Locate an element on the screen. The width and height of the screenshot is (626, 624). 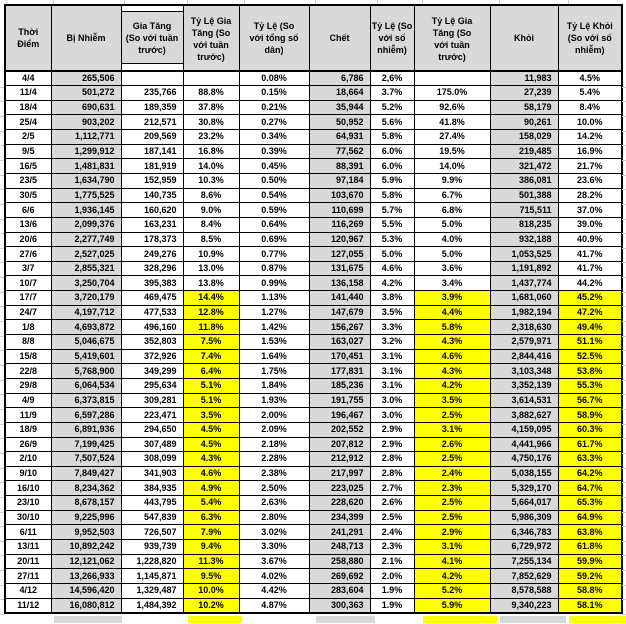
cell-infected: 8,678,157 is located at coordinates (86, 503).